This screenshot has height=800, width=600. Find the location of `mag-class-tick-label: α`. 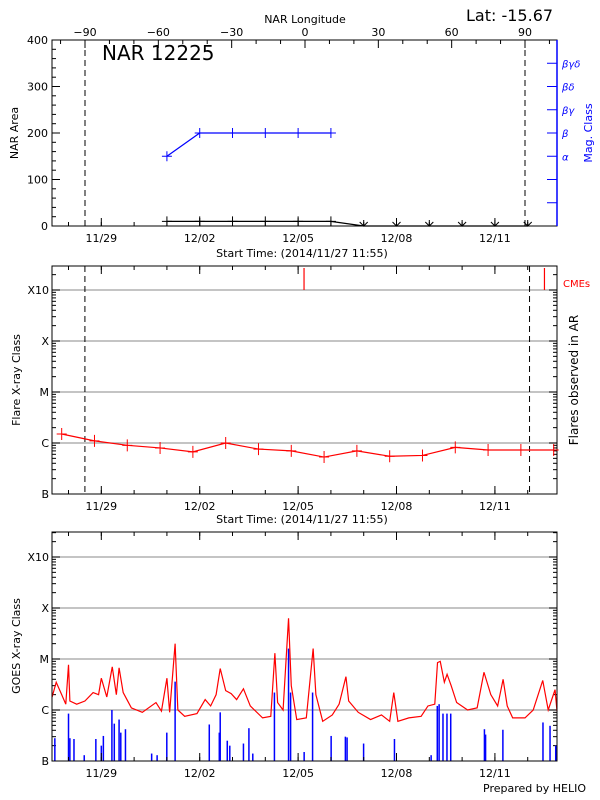

mag-class-tick-label: α is located at coordinates (565, 157).